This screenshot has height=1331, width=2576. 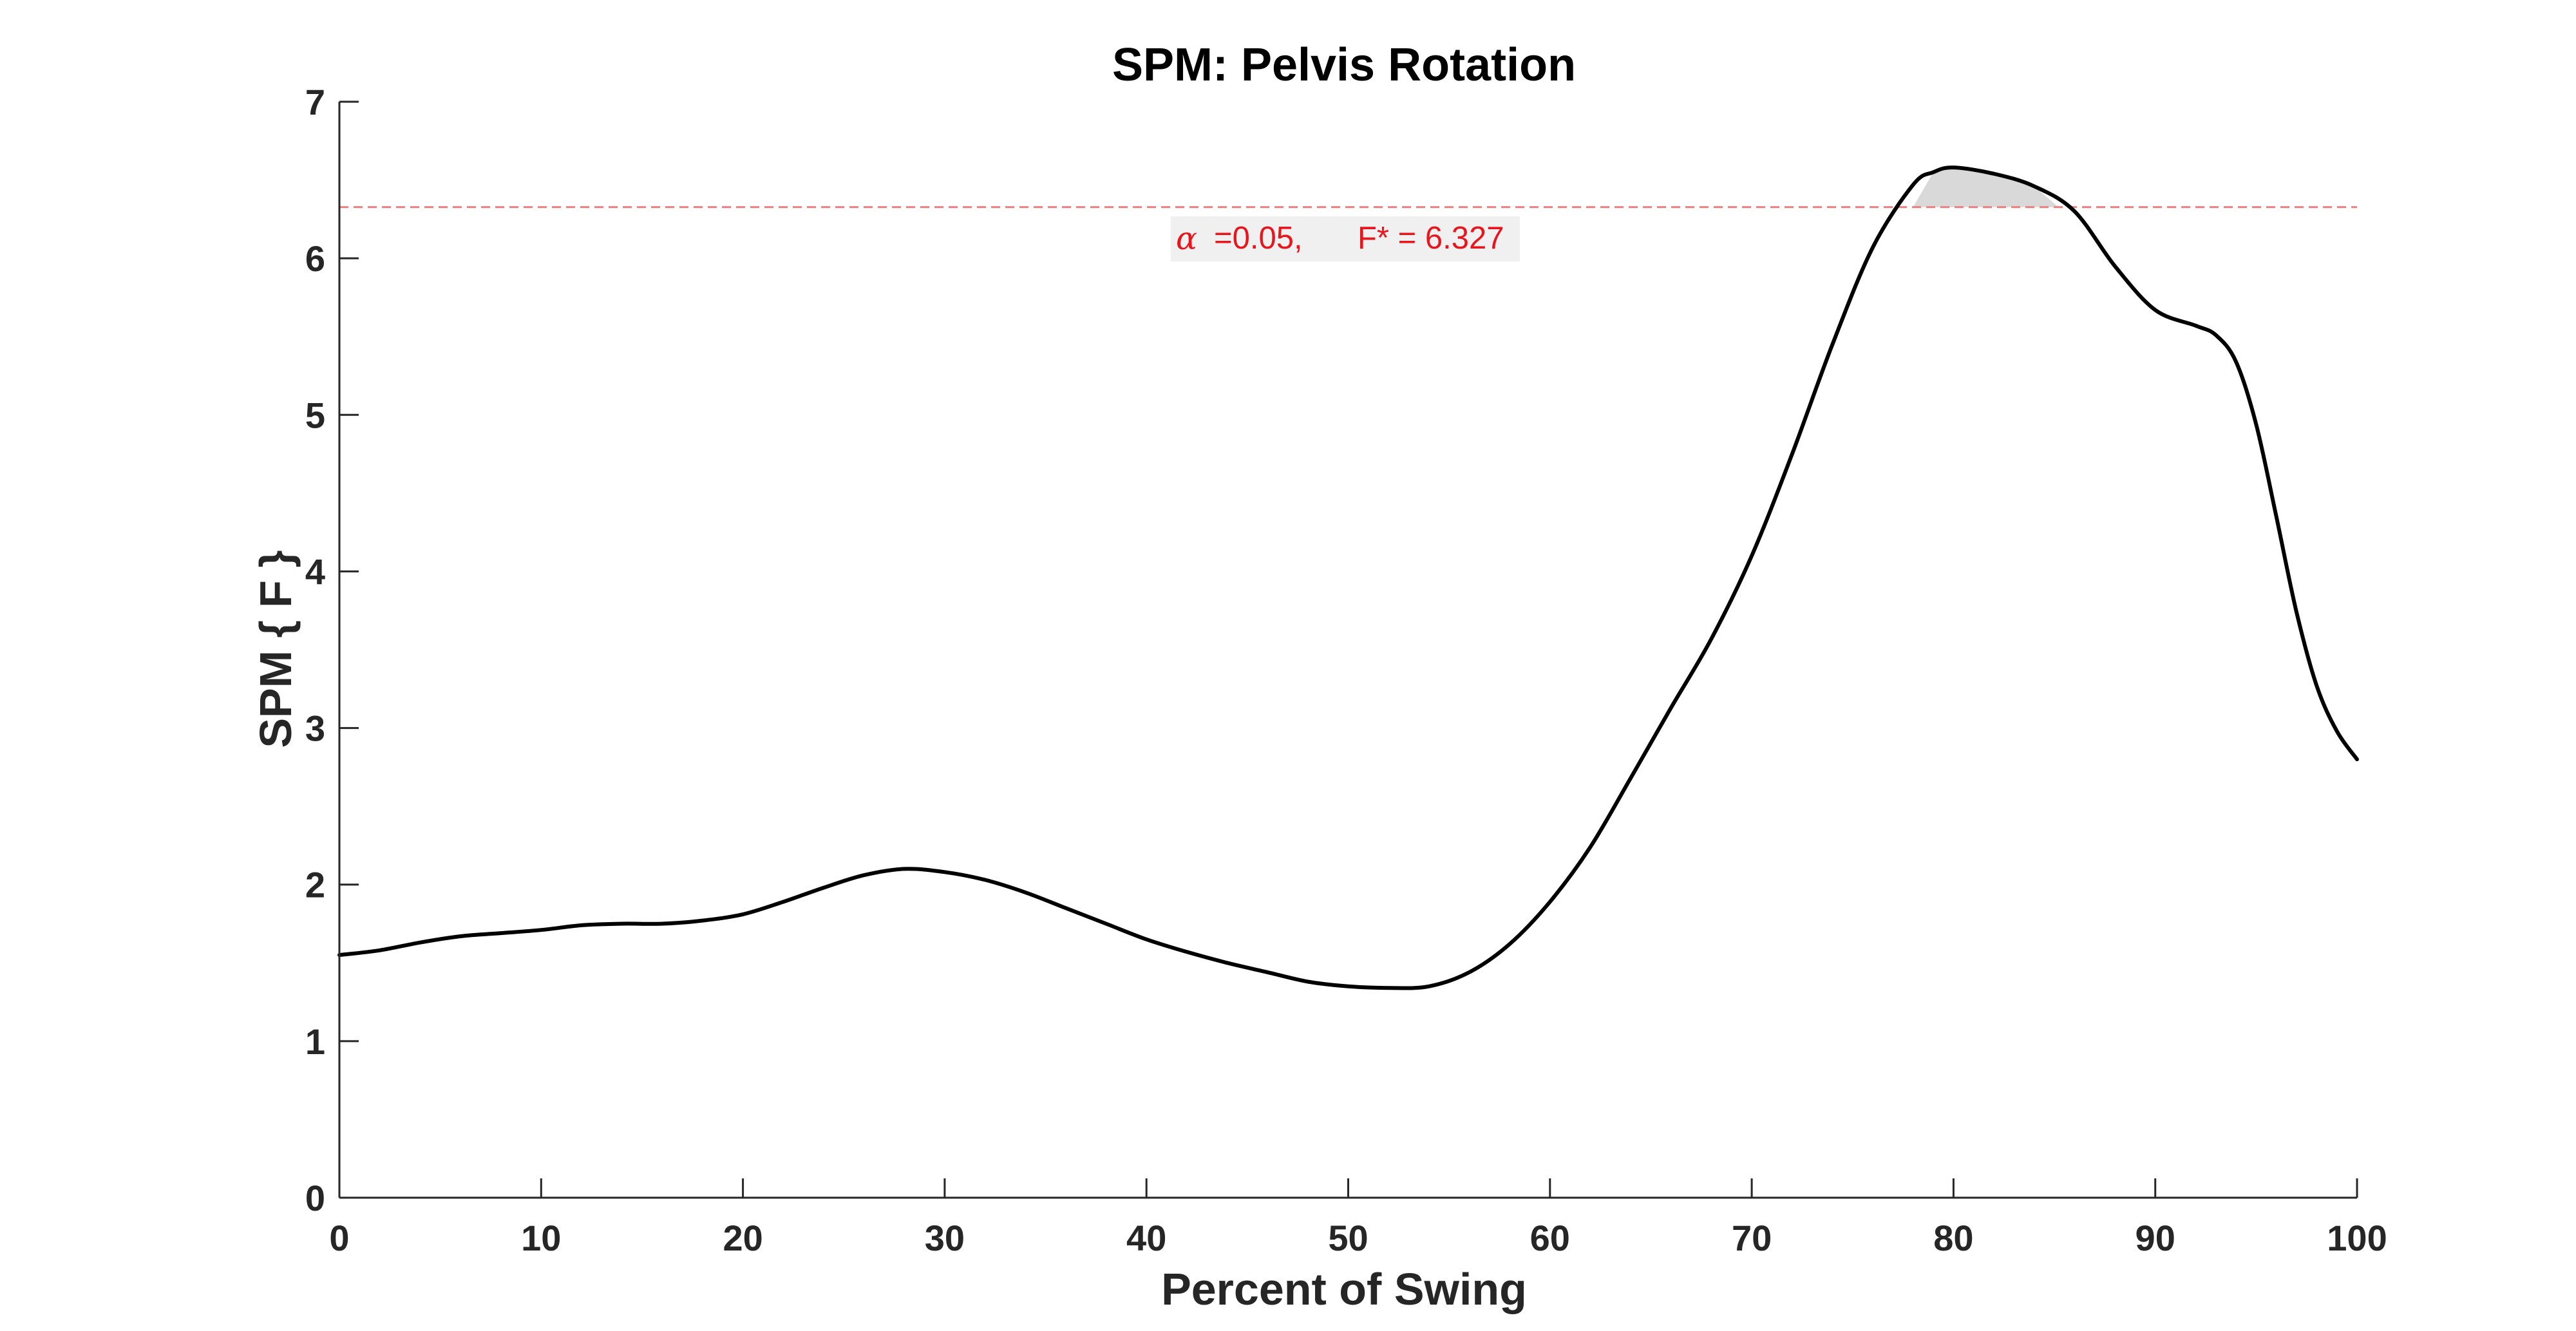 I want to click on fstar-label: F* = 6.327, so click(x=1431, y=238).